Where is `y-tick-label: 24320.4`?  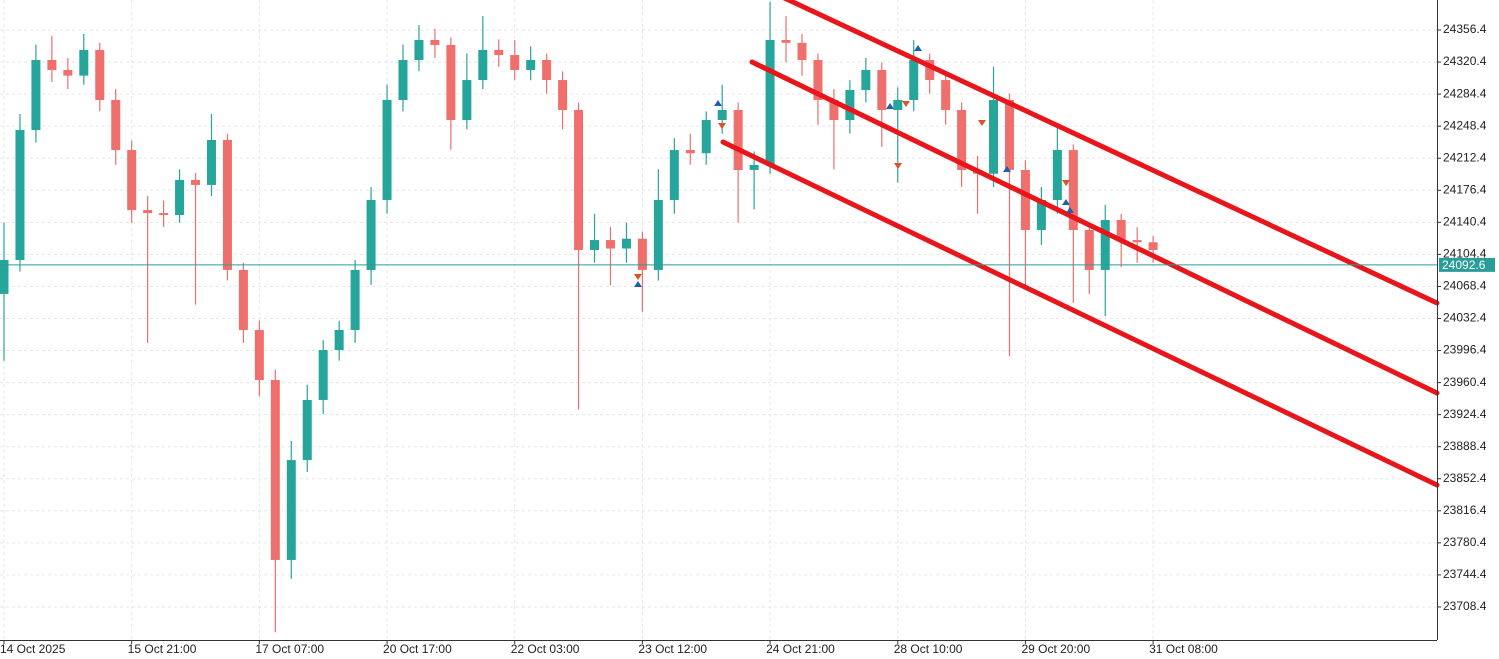 y-tick-label: 24320.4 is located at coordinates (1465, 61).